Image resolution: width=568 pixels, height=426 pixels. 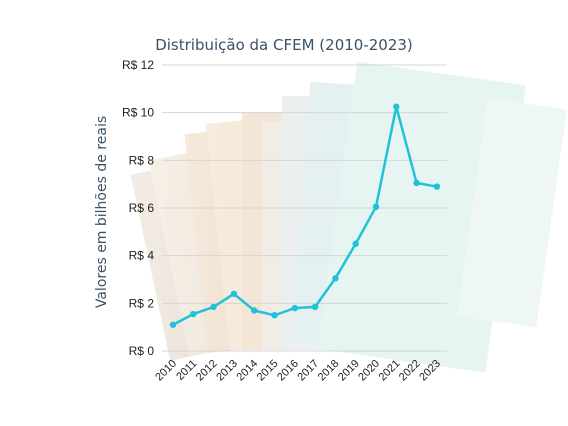 What do you see at coordinates (142, 160) in the screenshot?
I see `y-tick-label: R$ 8` at bounding box center [142, 160].